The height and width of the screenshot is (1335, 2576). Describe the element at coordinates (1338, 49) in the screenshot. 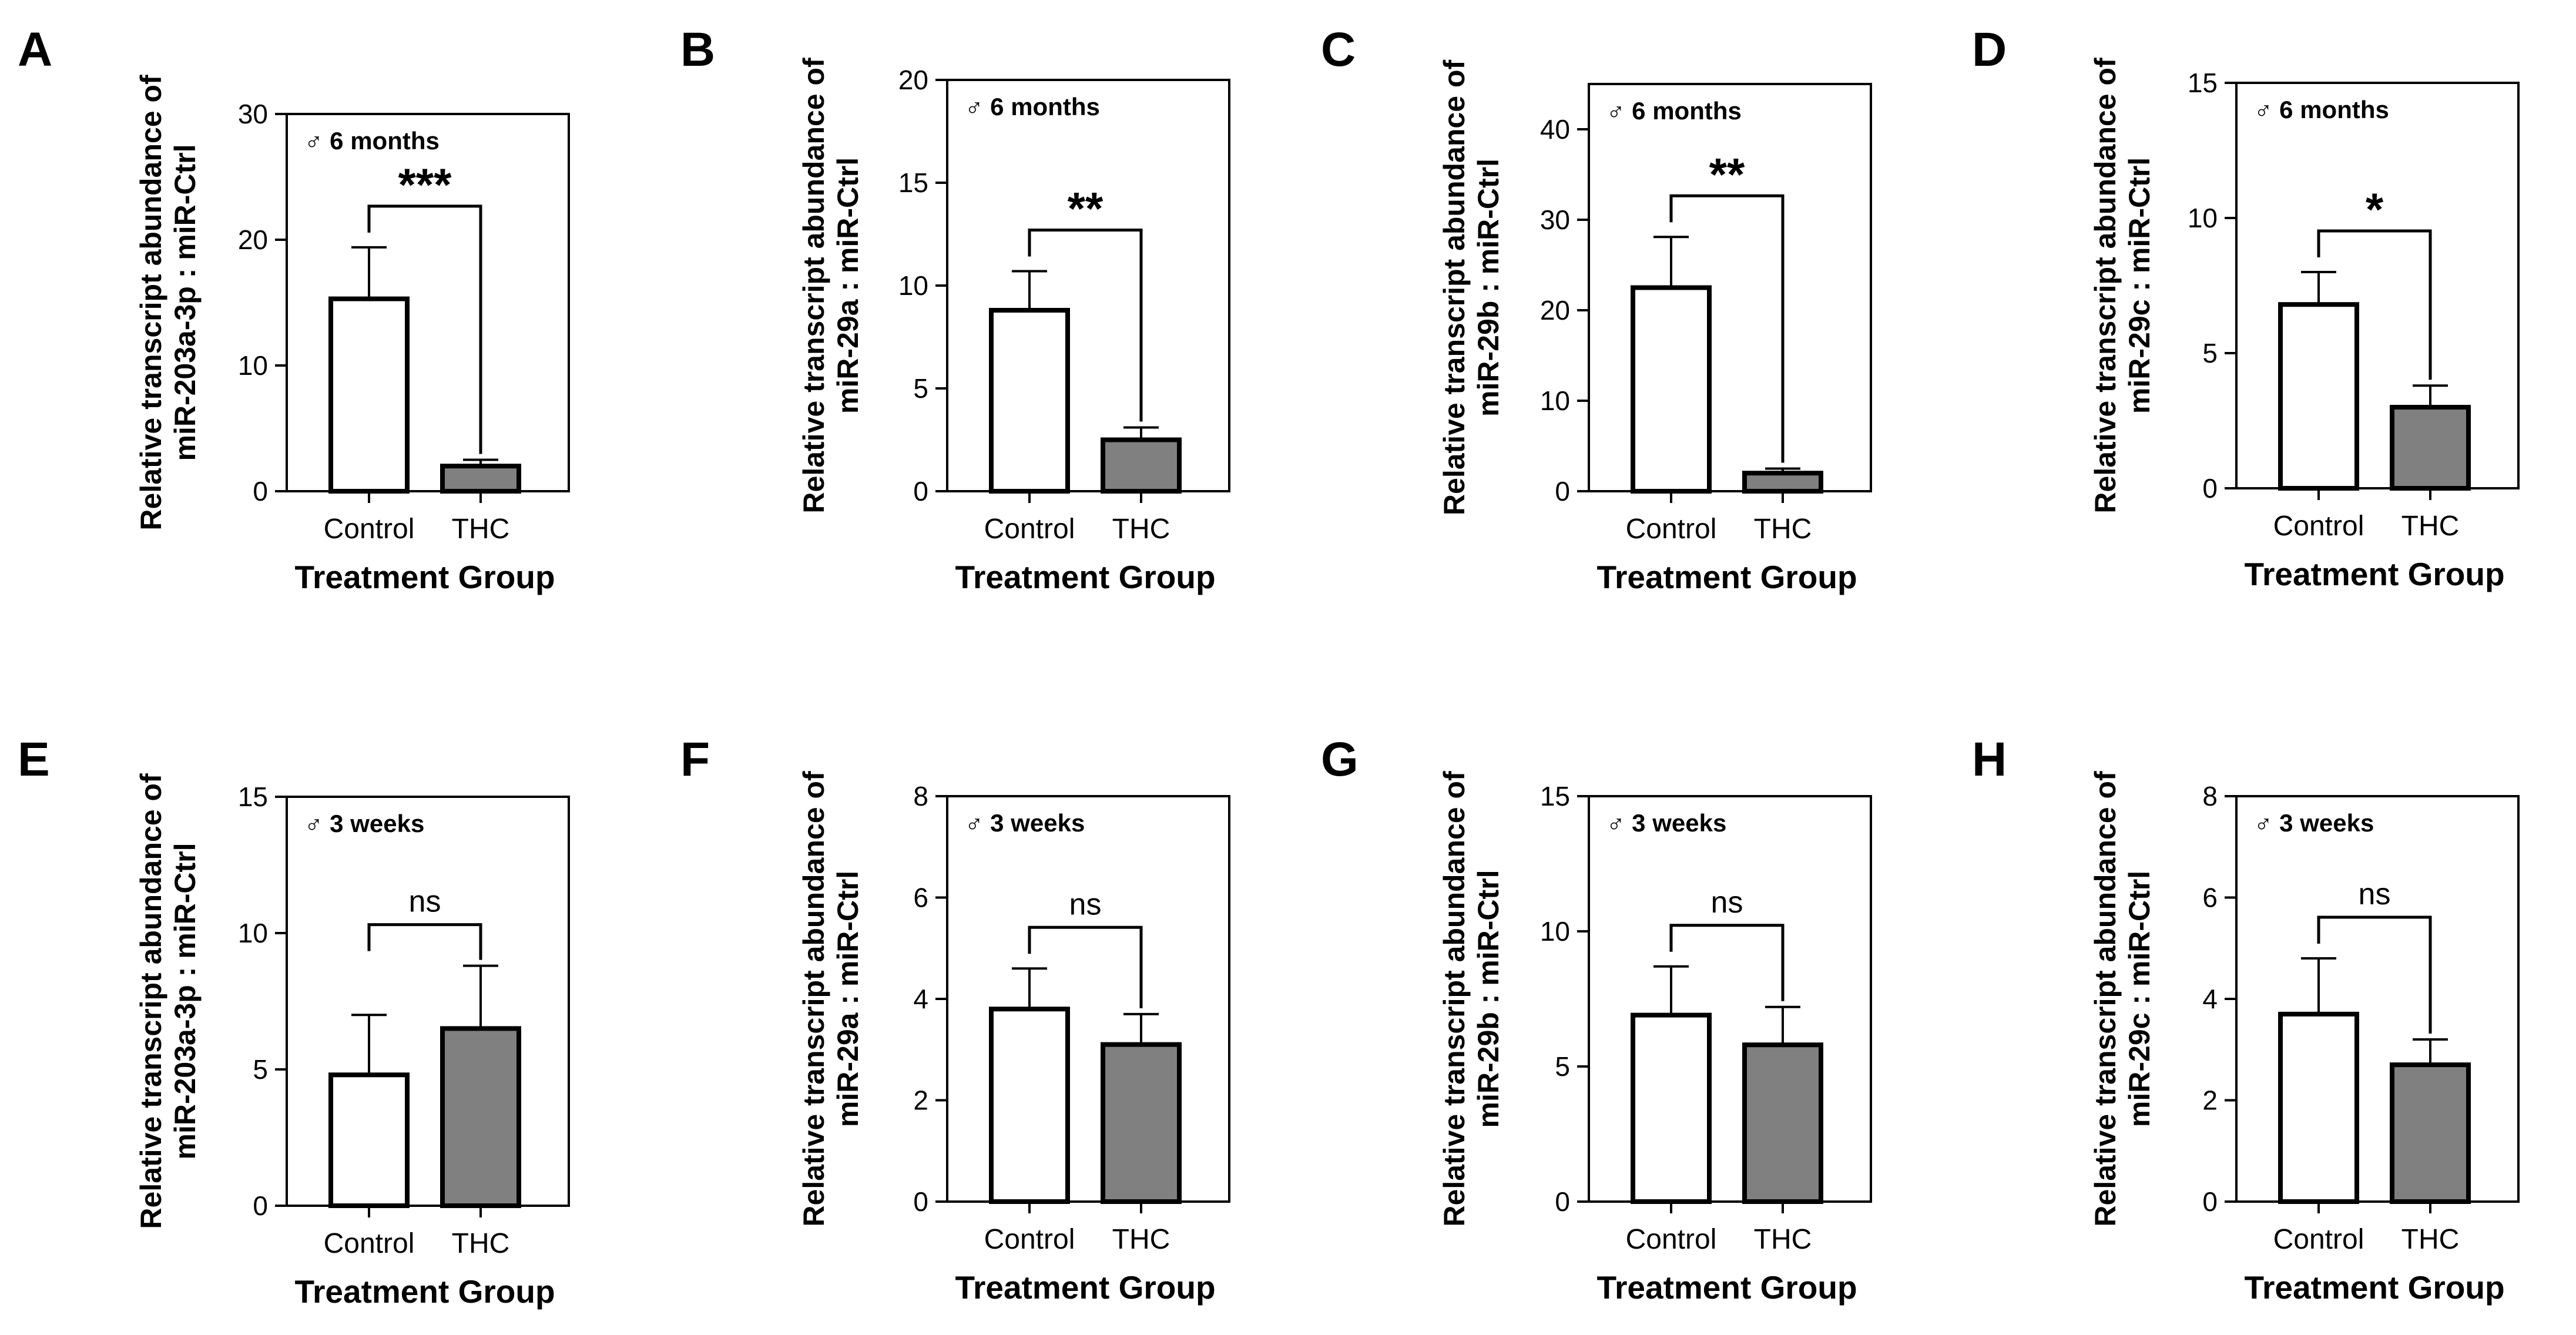

I see `panel-letter-c: C` at that location.